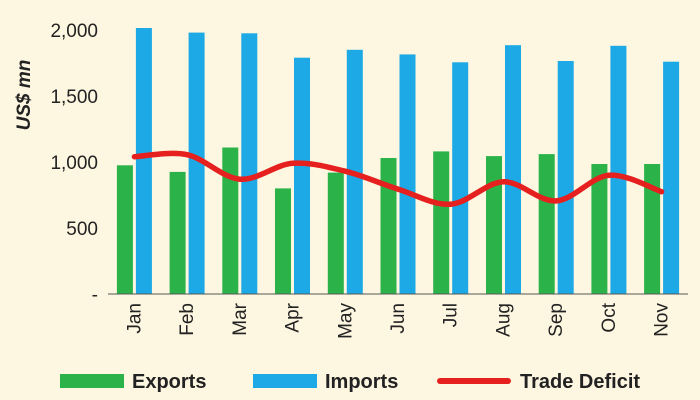 The height and width of the screenshot is (400, 700). I want to click on x-tick-label: Oct, so click(609, 317).